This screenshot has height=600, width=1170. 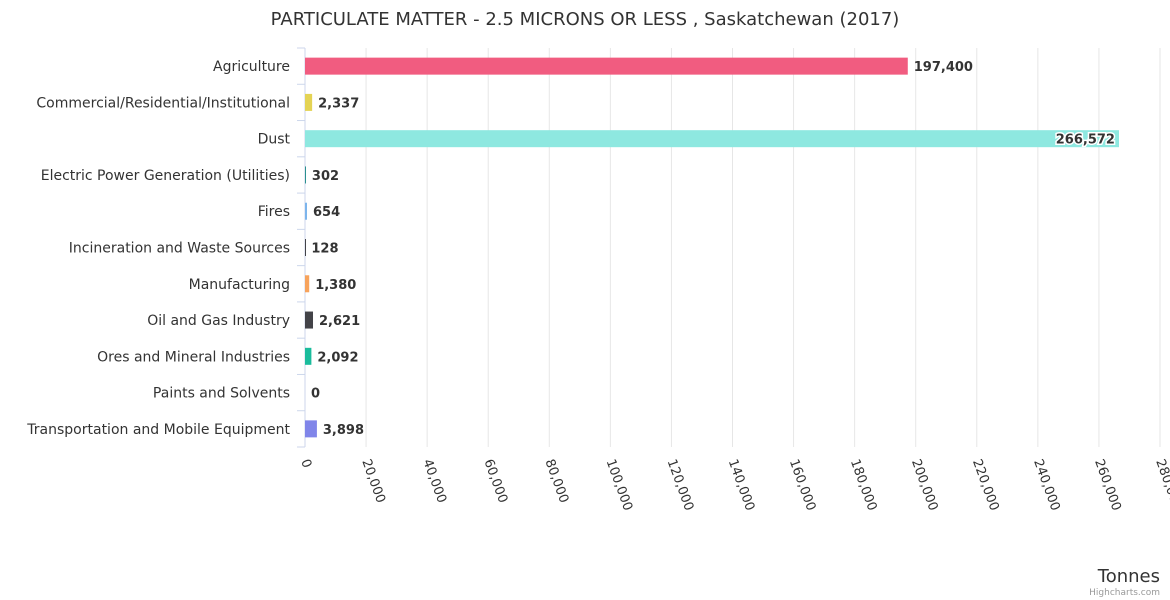 What do you see at coordinates (325, 176) in the screenshot?
I see `data-label: 302` at bounding box center [325, 176].